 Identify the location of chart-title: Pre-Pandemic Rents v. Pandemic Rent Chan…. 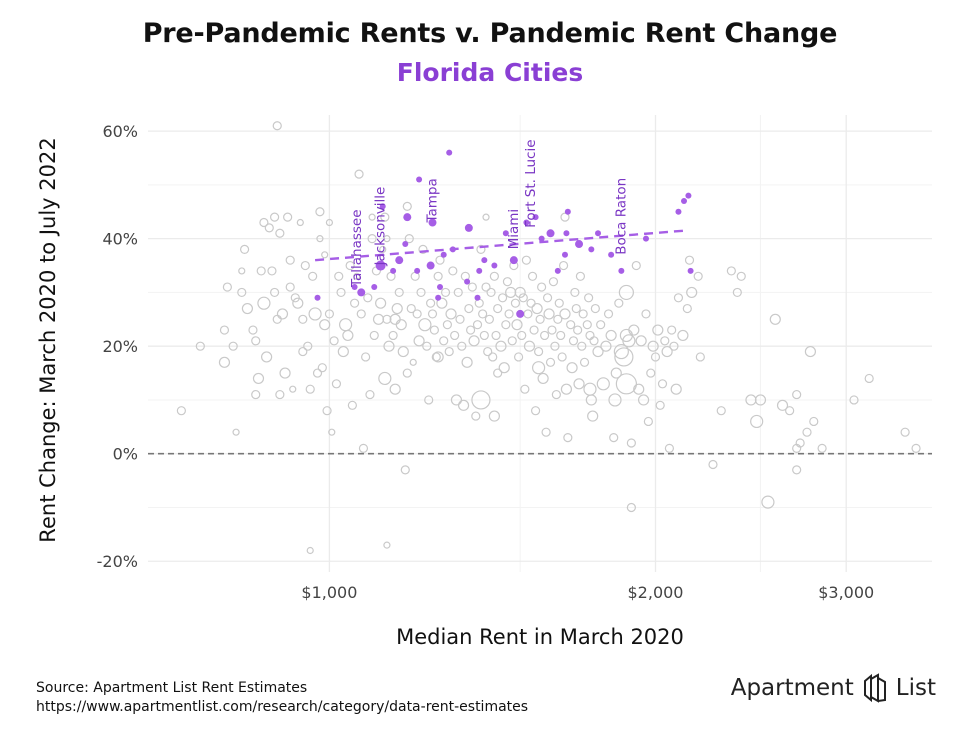
(490, 33).